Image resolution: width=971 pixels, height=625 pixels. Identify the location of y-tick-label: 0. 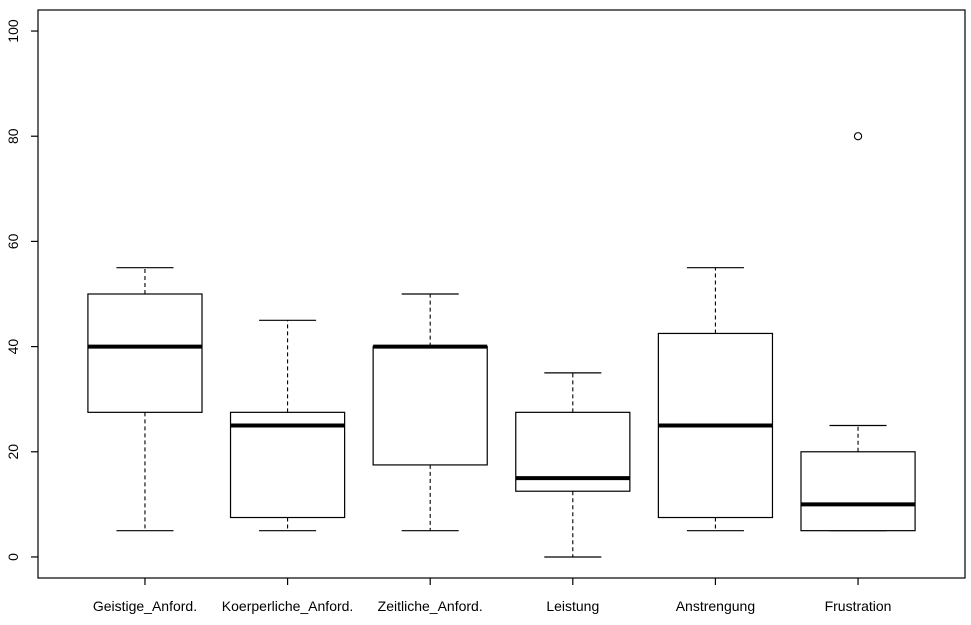
(13, 557).